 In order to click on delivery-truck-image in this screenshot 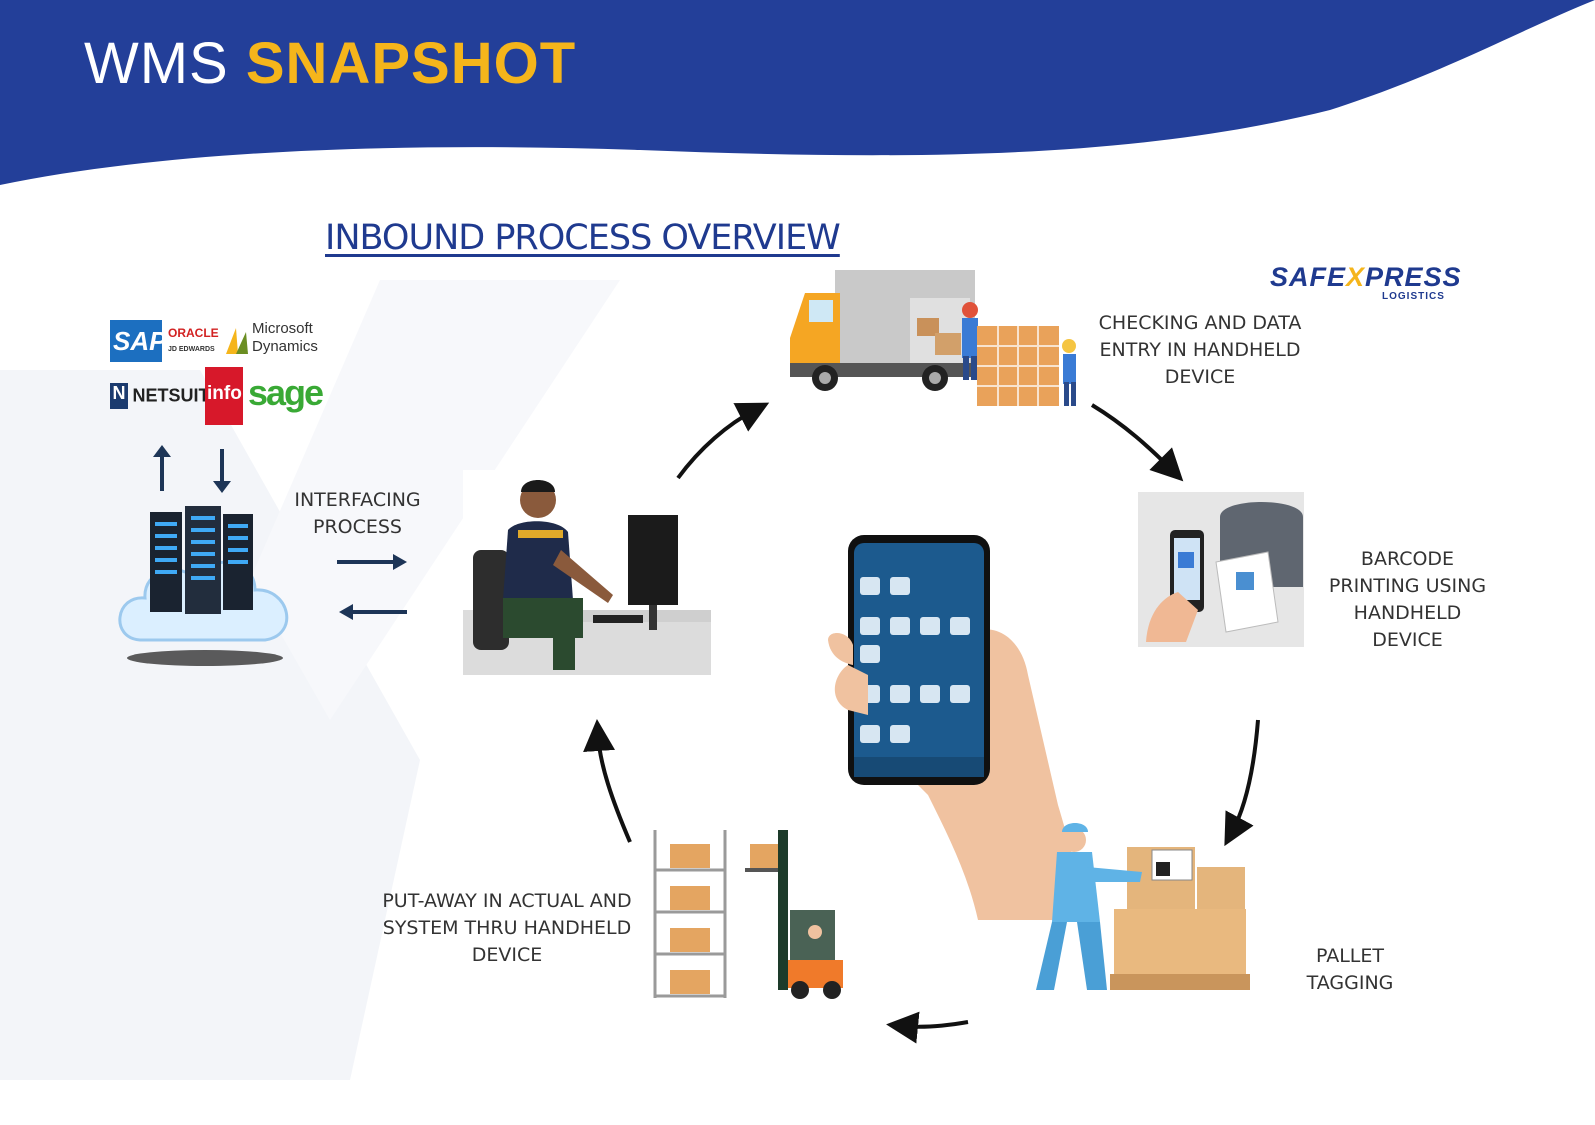, I will do `click(933, 338)`.